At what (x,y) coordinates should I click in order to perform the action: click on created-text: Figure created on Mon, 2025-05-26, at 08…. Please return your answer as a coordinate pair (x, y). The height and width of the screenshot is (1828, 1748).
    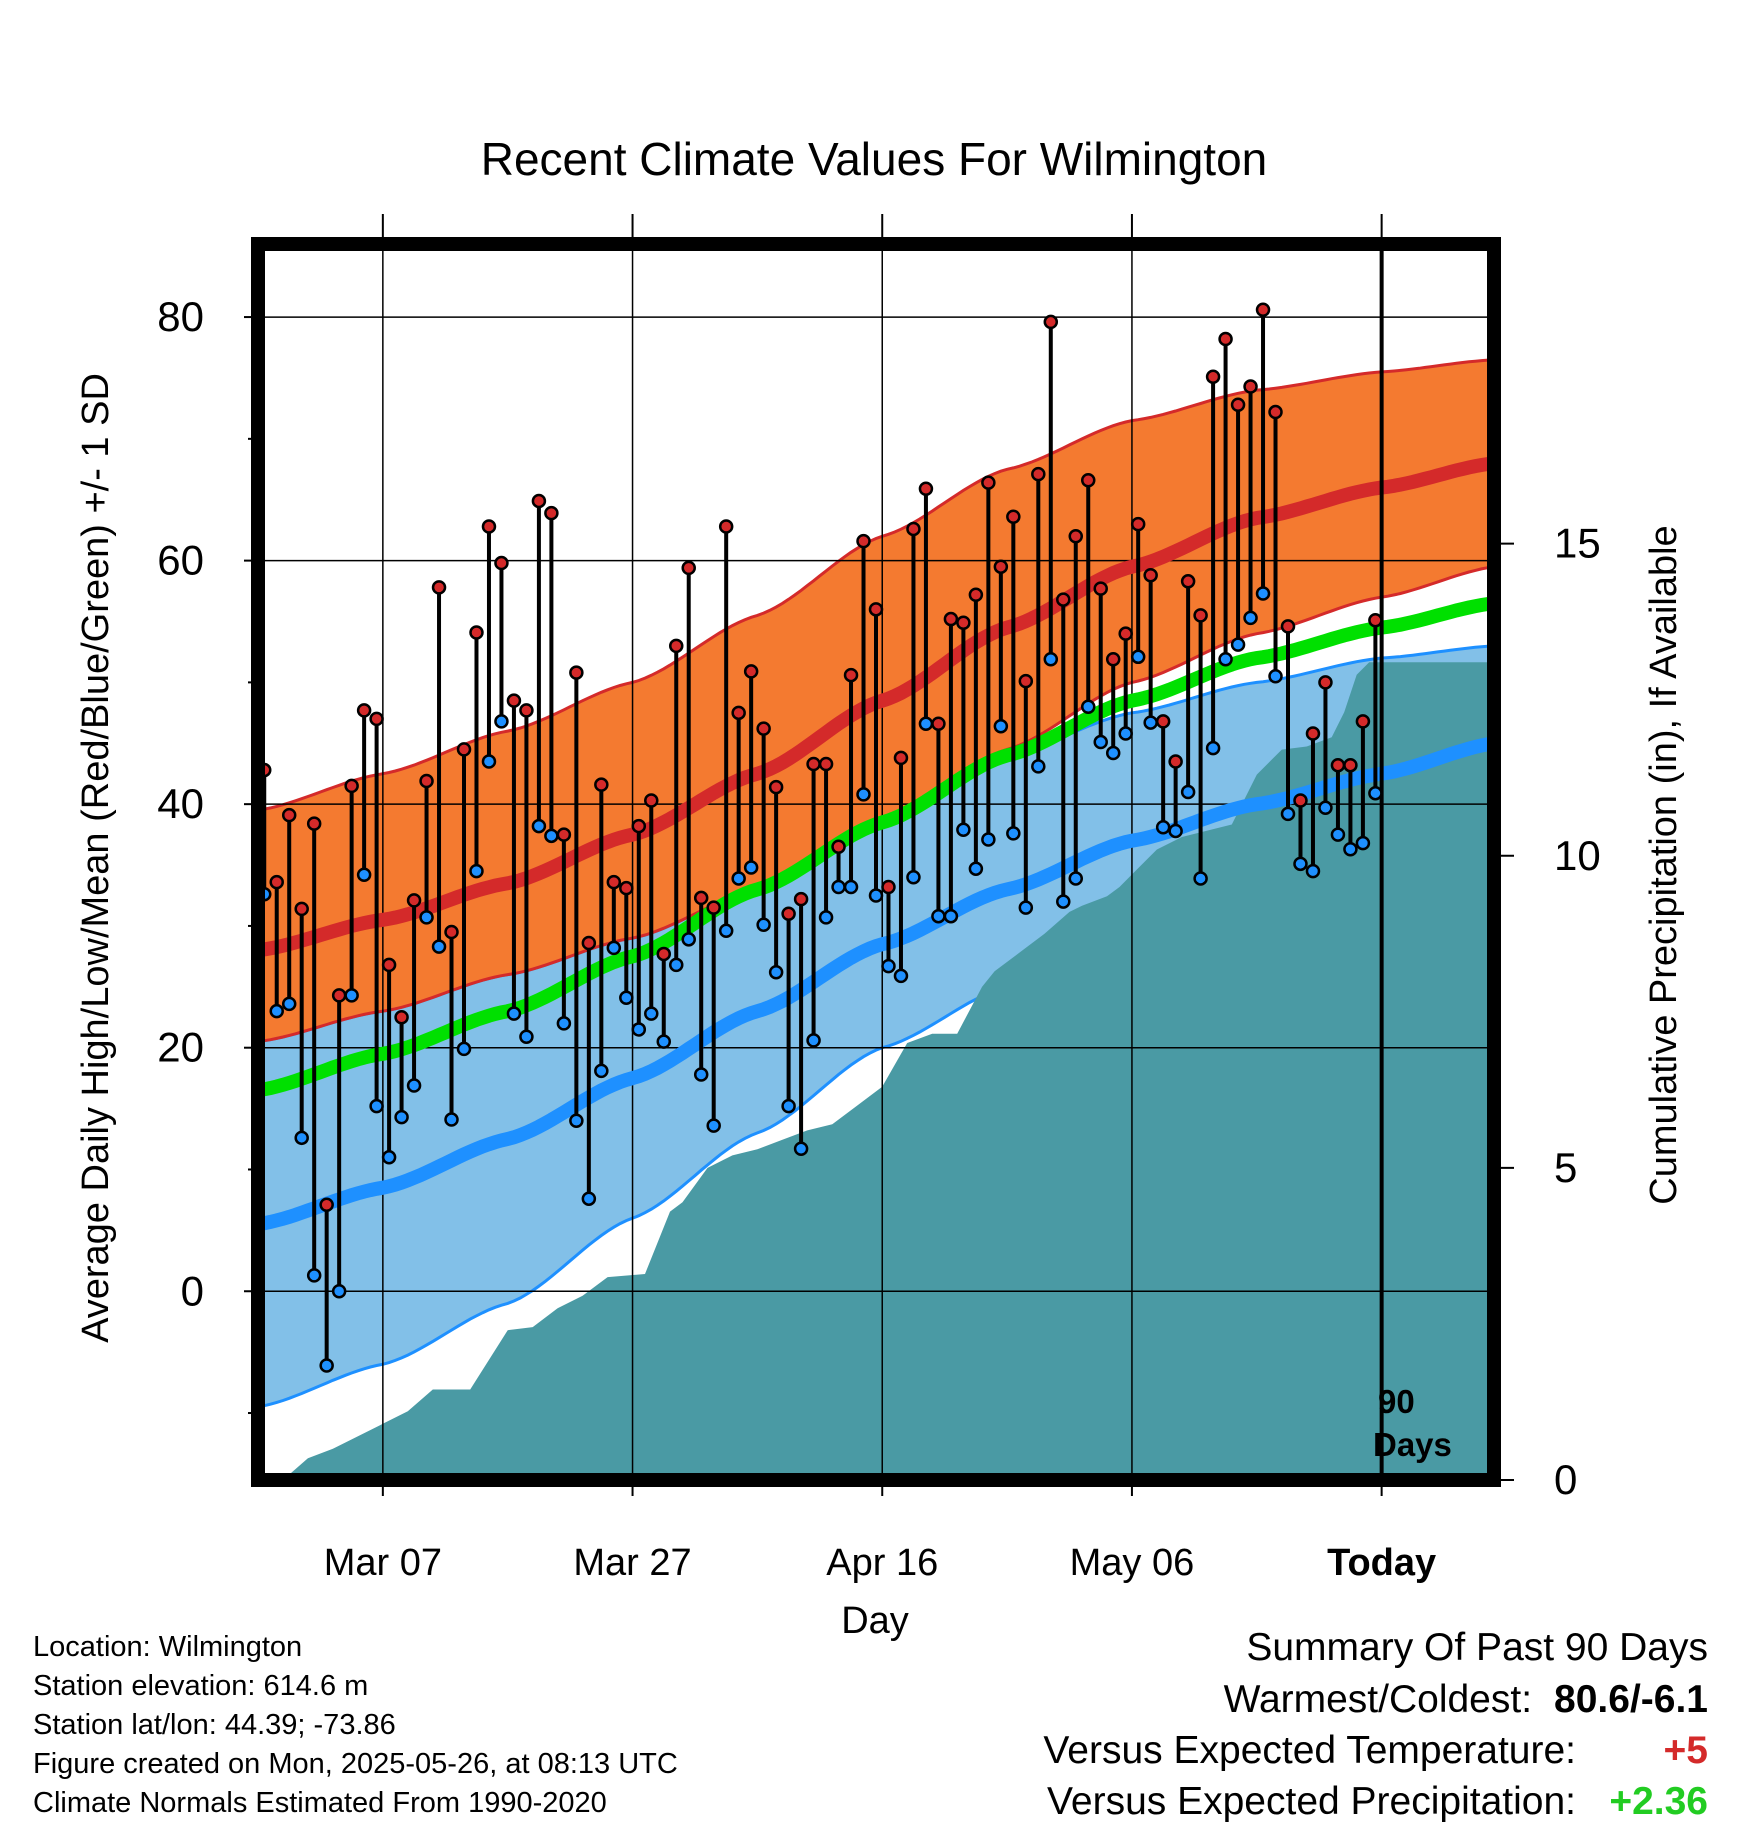
    Looking at the image, I should click on (355, 1764).